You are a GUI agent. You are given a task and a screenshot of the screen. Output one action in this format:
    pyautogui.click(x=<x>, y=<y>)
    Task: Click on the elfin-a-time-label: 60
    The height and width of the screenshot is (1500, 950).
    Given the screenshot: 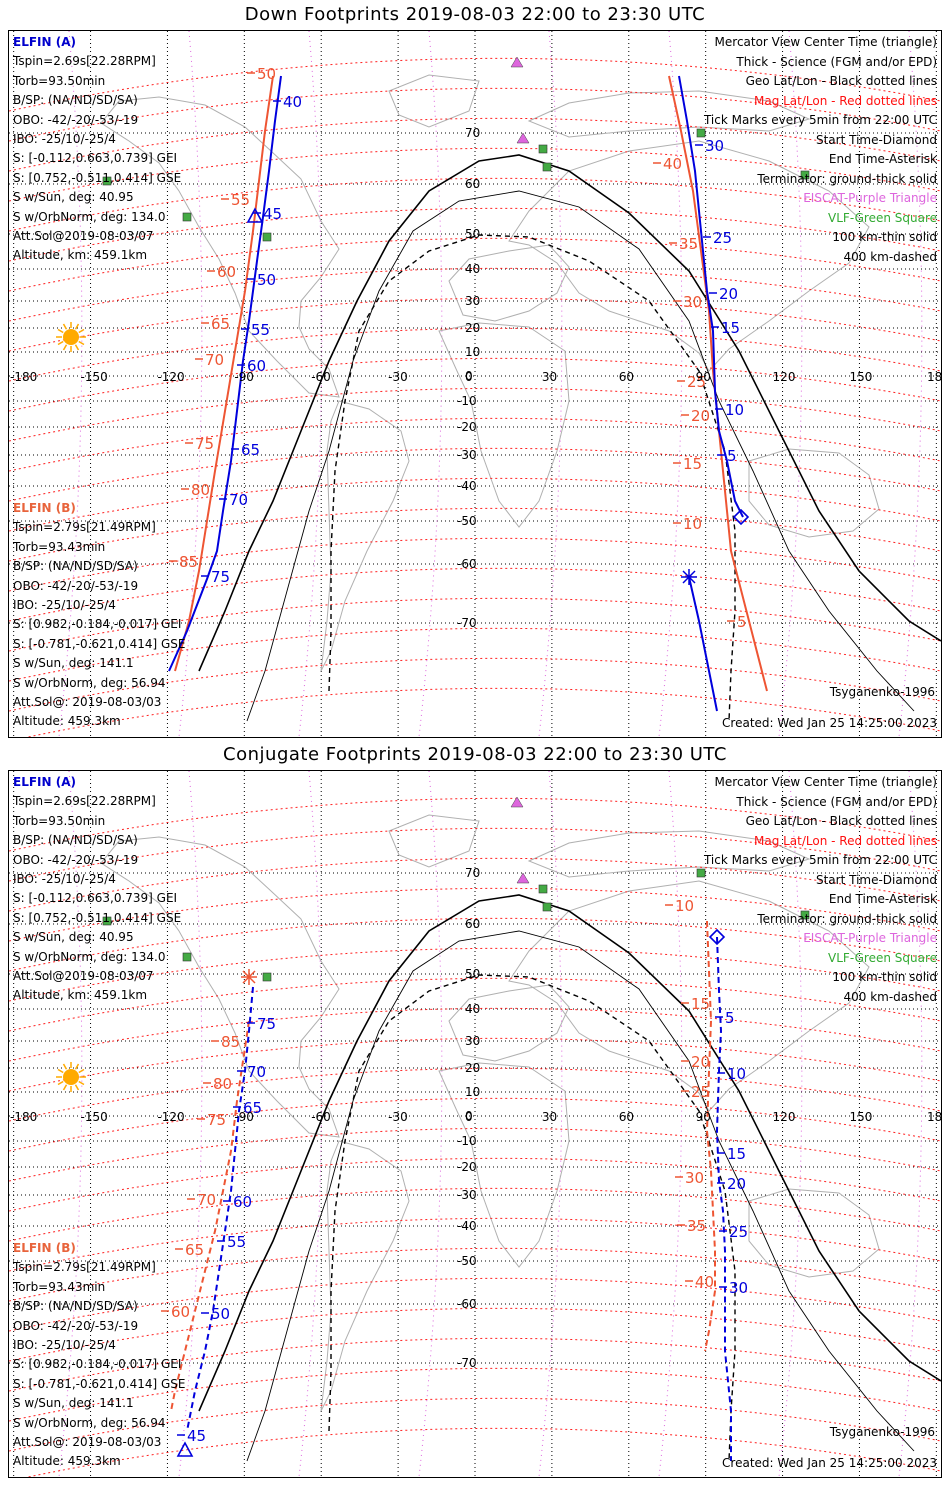 What is the action you would take?
    pyautogui.click(x=256, y=366)
    